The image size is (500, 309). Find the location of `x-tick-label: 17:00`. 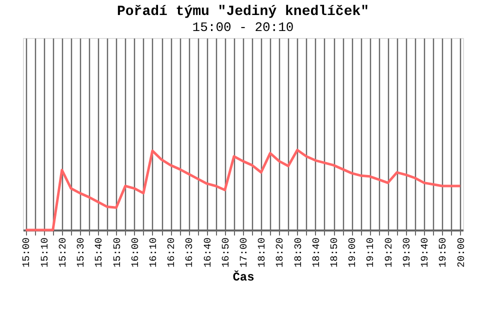

x-tick-label: 17:00 is located at coordinates (245, 253).